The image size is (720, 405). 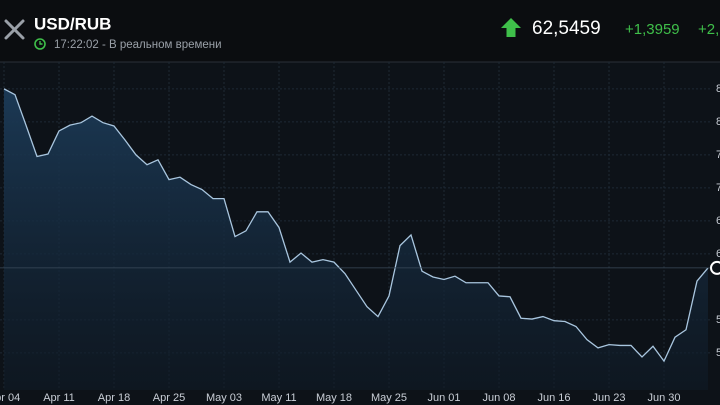 What do you see at coordinates (718, 353) in the screenshot?
I see `y-tick-label: 52` at bounding box center [718, 353].